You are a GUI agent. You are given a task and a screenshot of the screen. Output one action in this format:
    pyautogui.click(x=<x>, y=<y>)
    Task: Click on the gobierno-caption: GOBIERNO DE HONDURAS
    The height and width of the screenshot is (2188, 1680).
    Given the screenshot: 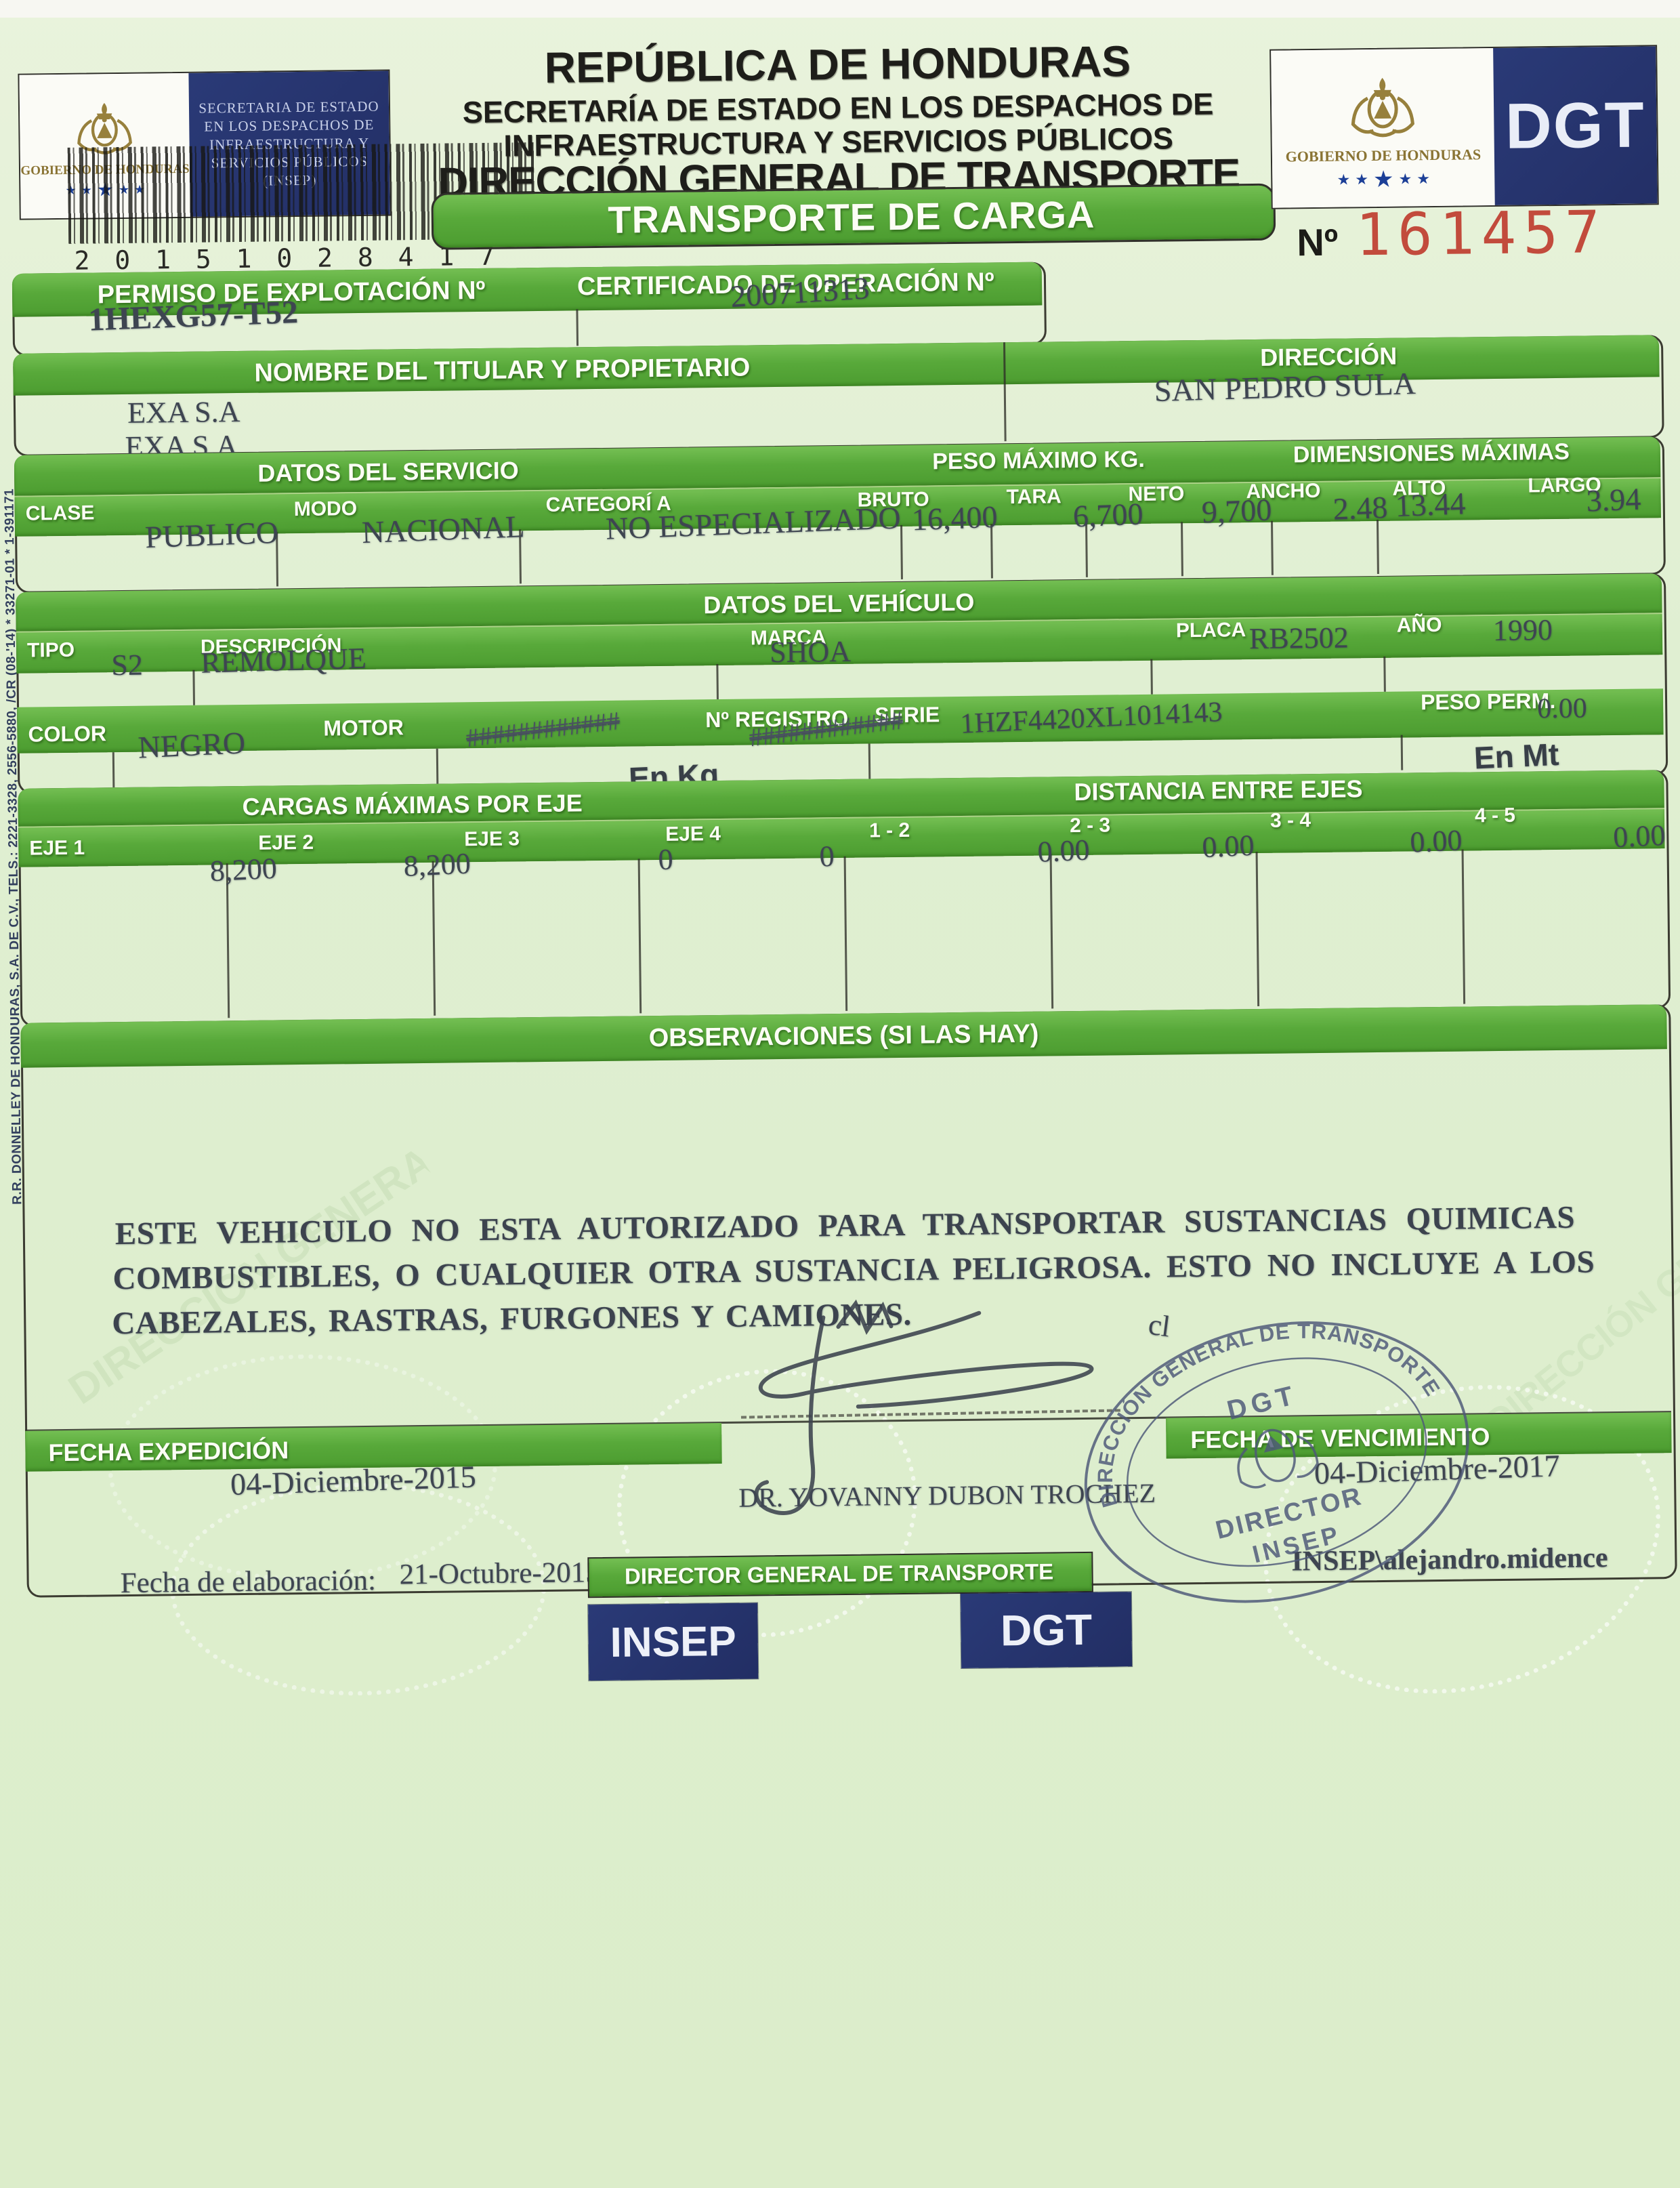 What is the action you would take?
    pyautogui.click(x=1383, y=155)
    